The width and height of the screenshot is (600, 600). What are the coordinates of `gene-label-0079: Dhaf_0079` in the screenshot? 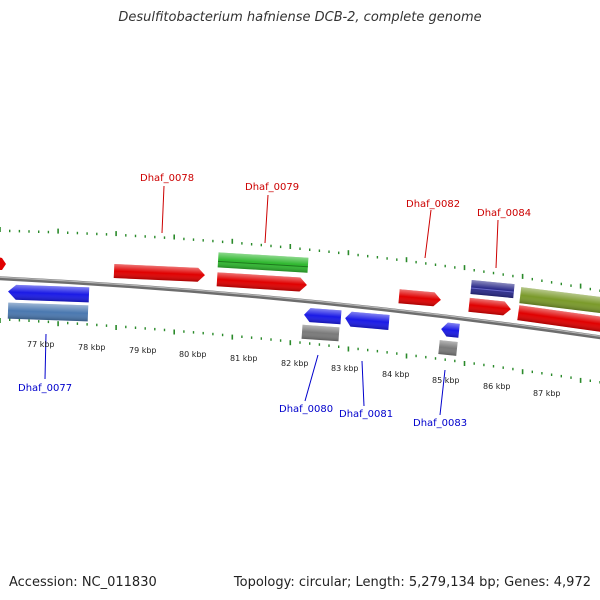 It's located at (272, 187).